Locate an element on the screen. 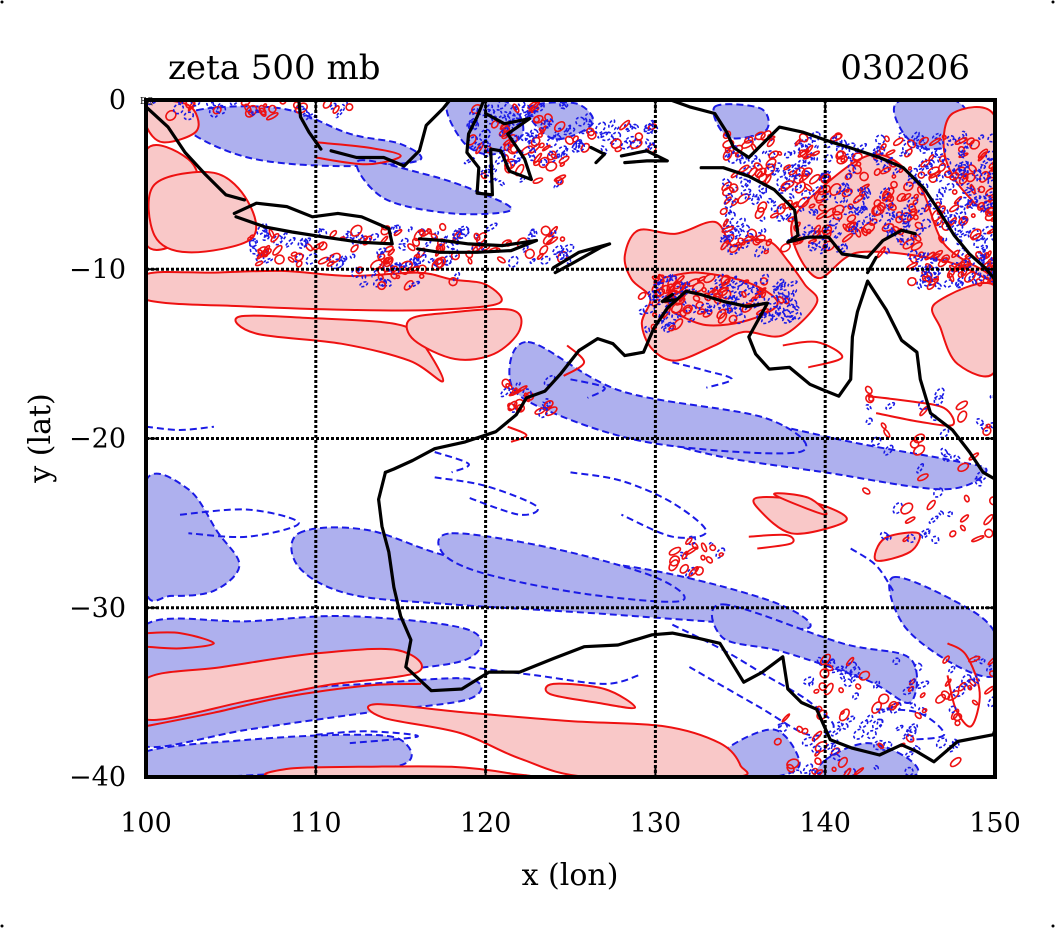  x-tick-label: 110 is located at coordinates (316, 823).